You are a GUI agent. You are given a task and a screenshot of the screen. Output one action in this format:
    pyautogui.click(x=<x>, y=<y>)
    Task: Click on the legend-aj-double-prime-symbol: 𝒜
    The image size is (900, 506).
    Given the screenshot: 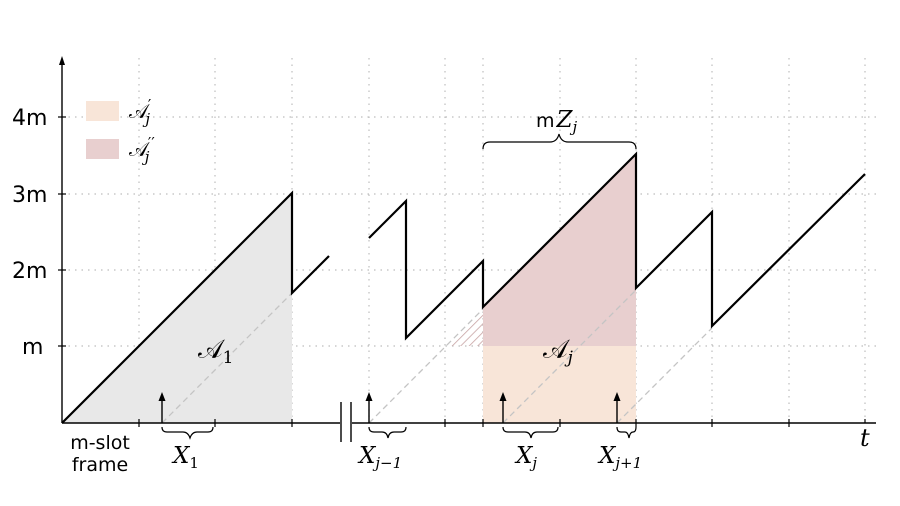 What is the action you would take?
    pyautogui.click(x=139, y=149)
    